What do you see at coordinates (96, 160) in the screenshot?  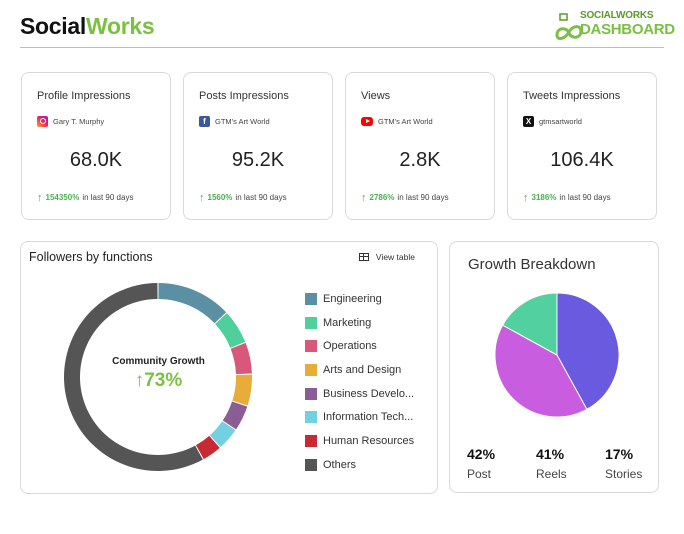 I see `kpi-value: 68.0K` at bounding box center [96, 160].